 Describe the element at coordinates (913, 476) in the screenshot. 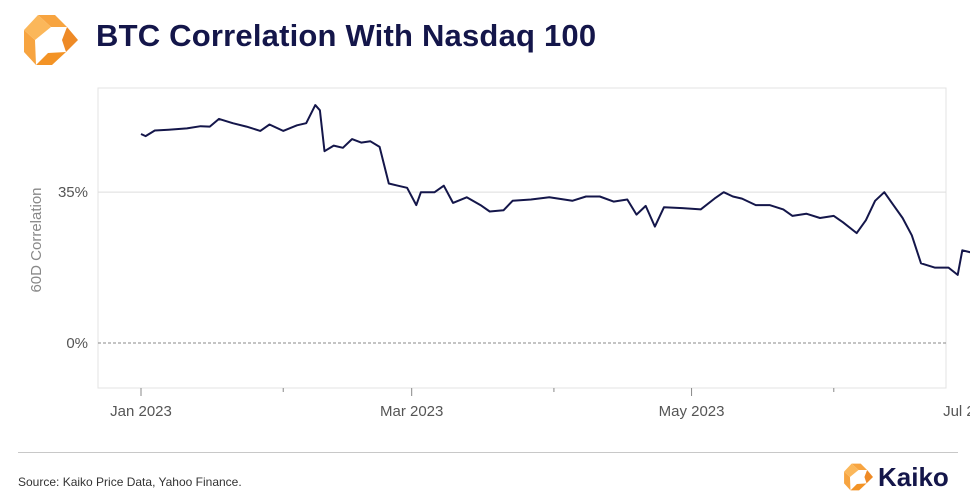

I see `brand-name: Kaiko` at that location.